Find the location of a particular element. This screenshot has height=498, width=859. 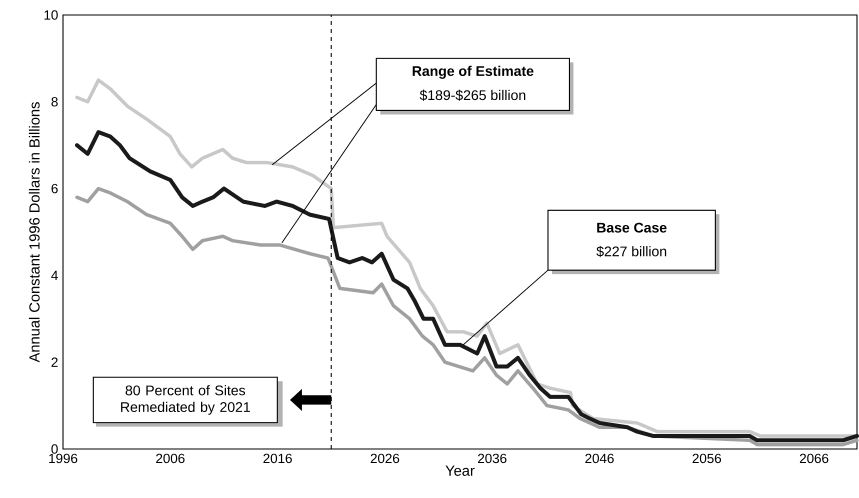

annotation: Range of Estimate is located at coordinates (473, 72).